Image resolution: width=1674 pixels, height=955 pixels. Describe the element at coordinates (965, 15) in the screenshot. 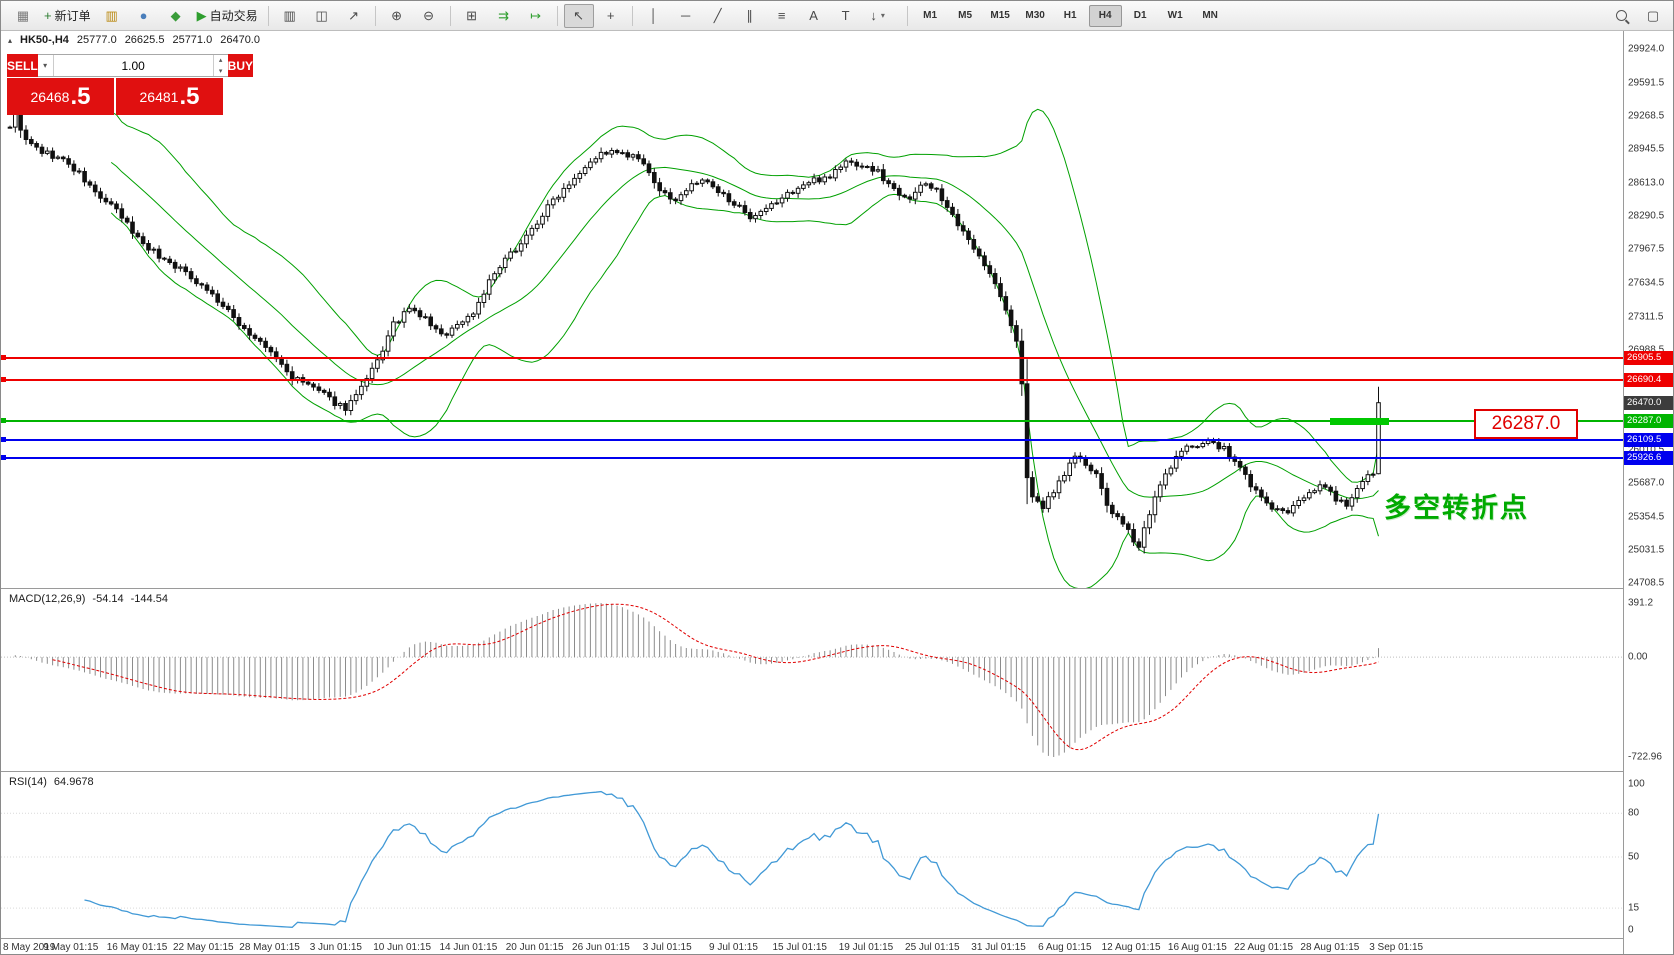

I see `timeframe-m5: M5` at that location.